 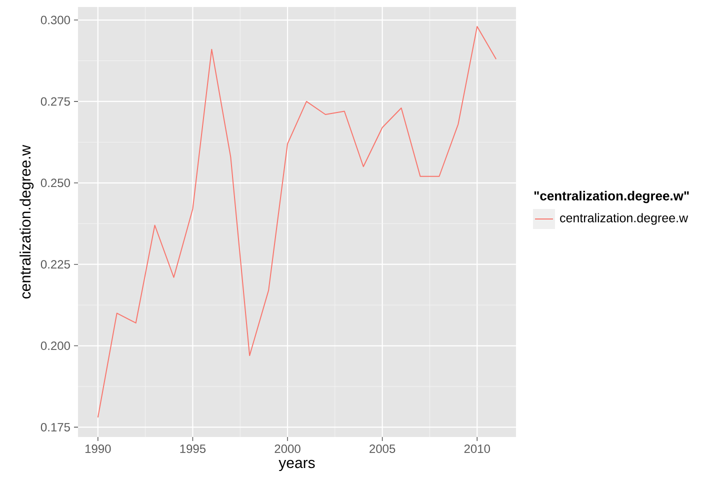 What do you see at coordinates (55, 183) in the screenshot?
I see `y-tick-label: 0.250` at bounding box center [55, 183].